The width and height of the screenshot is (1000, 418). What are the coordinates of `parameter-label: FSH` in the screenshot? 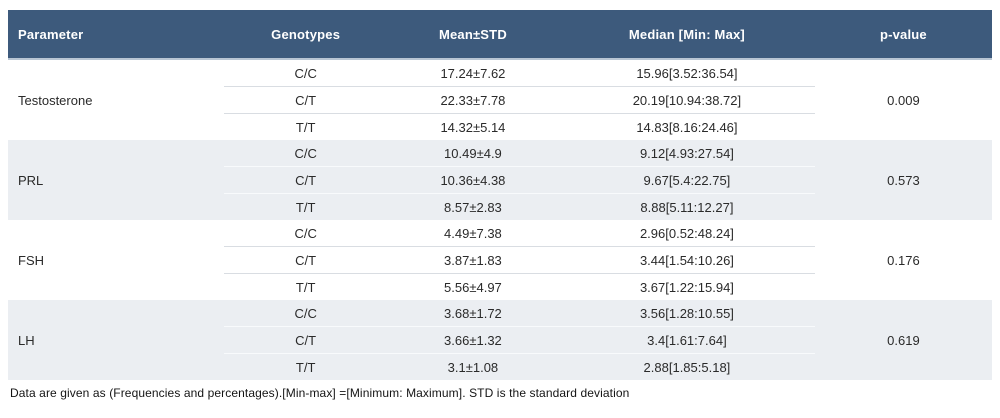 It's located at (31, 260).